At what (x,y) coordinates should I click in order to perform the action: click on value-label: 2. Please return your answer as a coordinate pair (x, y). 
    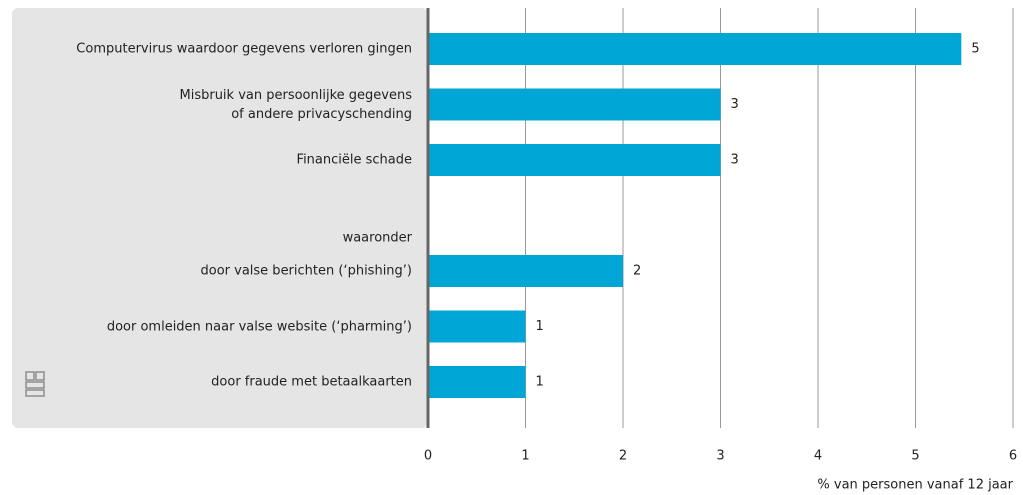
    Looking at the image, I should click on (637, 271).